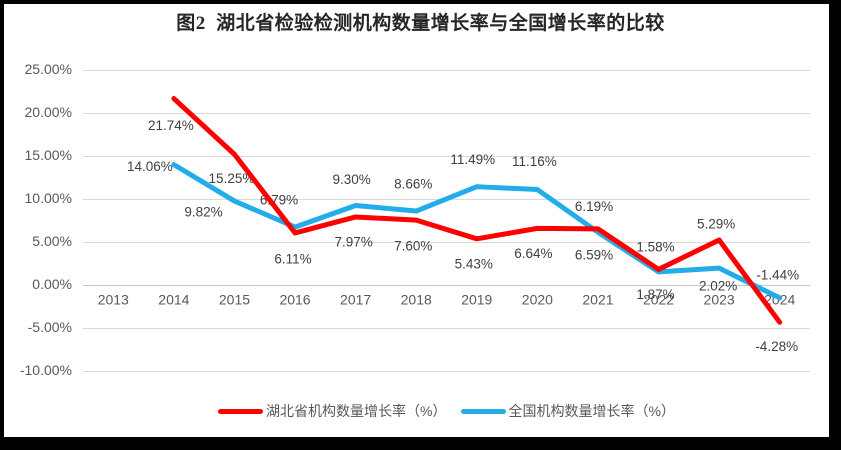  What do you see at coordinates (483, 411) in the screenshot?
I see `national-series-swatch` at bounding box center [483, 411].